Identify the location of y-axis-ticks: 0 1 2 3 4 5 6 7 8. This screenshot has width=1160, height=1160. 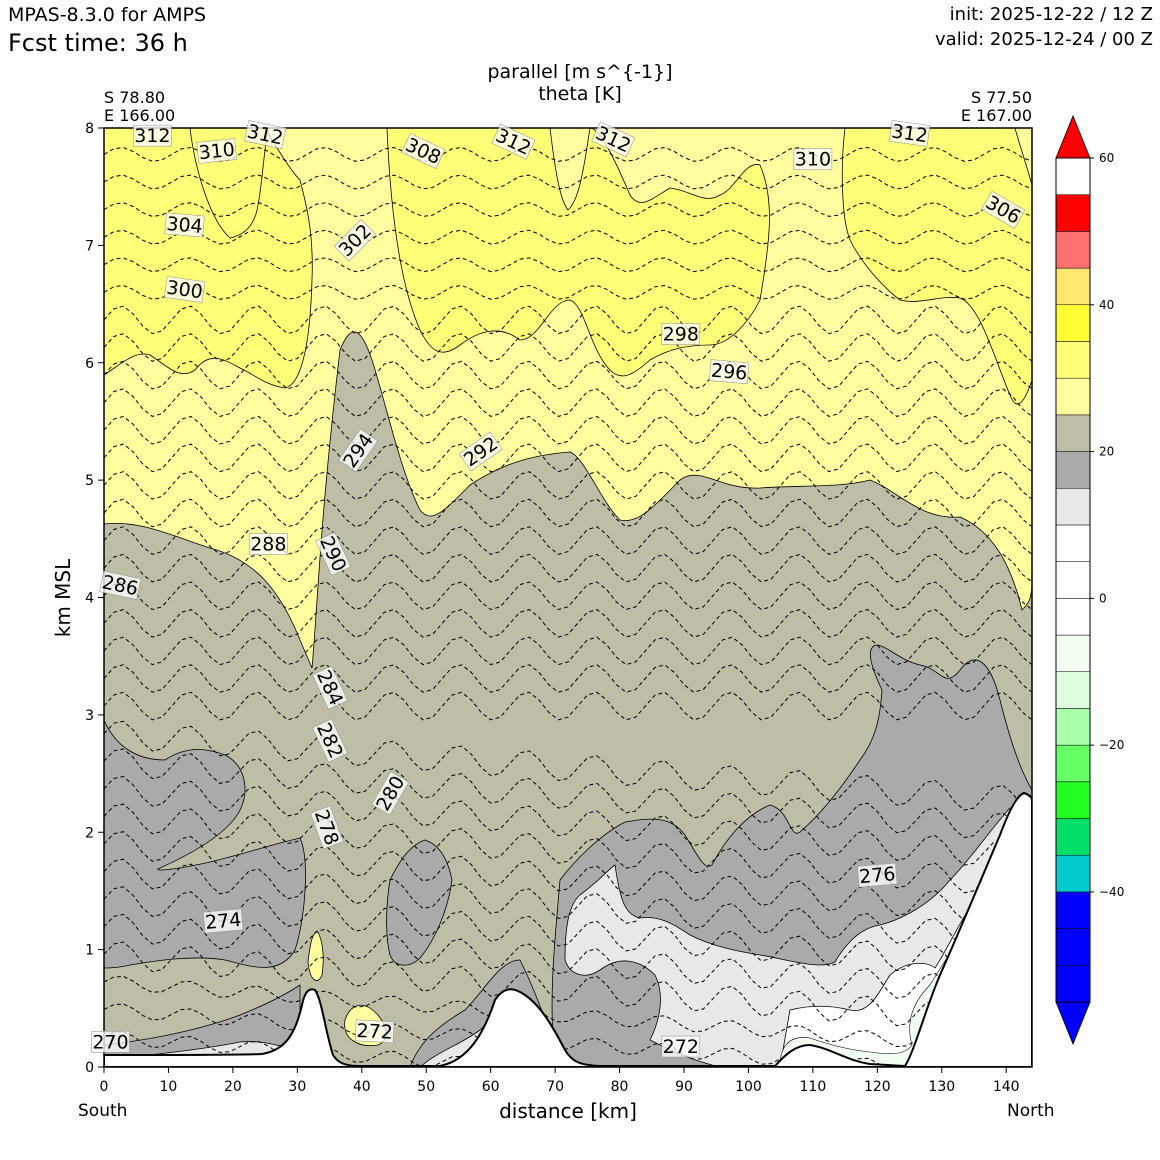
(94, 598).